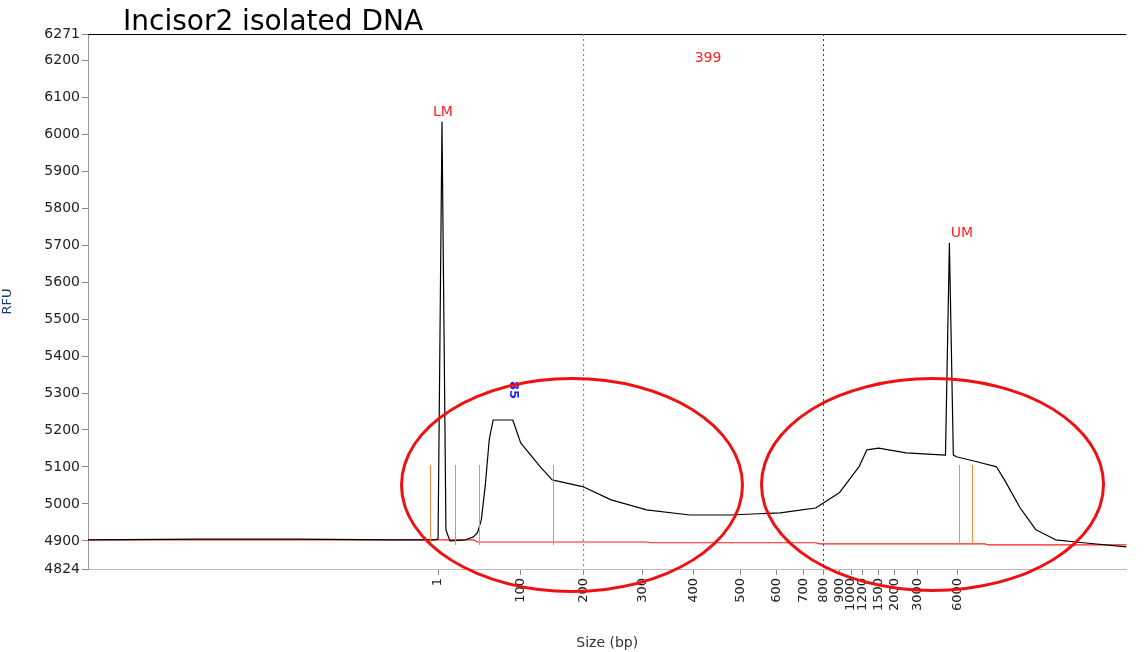 This screenshot has height=652, width=1145. I want to click on annotation: LM, so click(443, 110).